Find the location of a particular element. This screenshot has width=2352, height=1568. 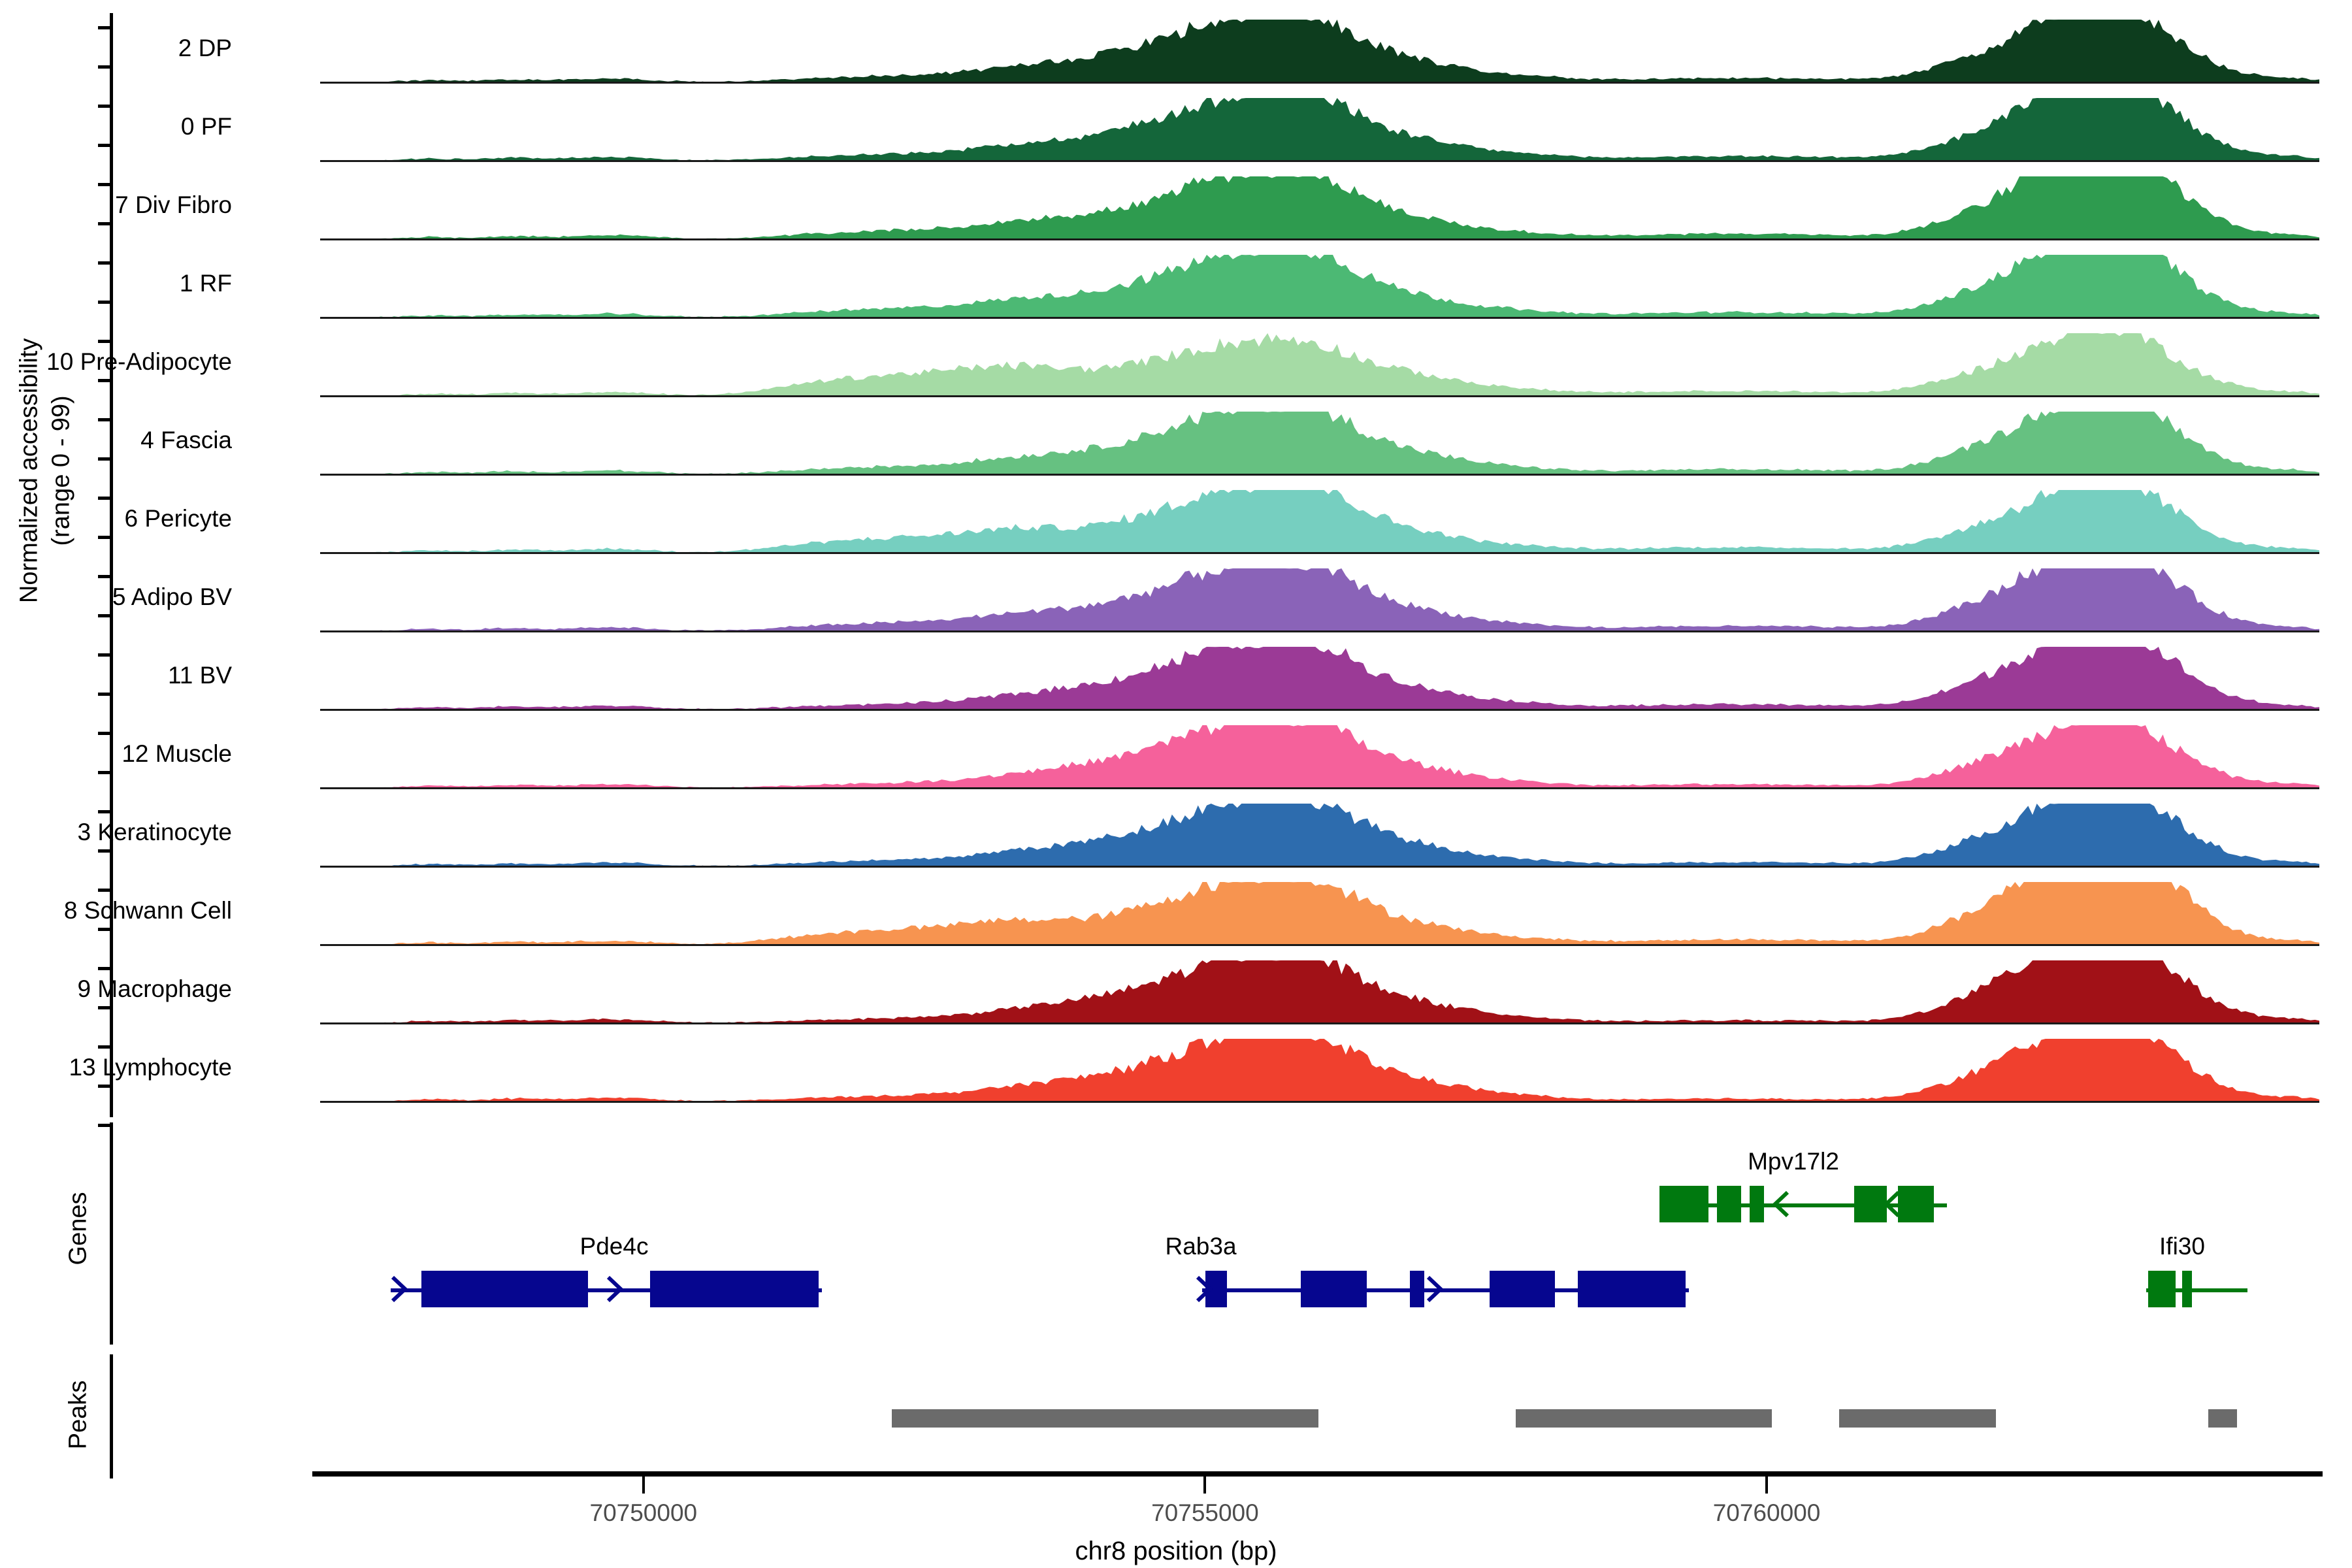

gene-name-label: Pde4c is located at coordinates (614, 1246).